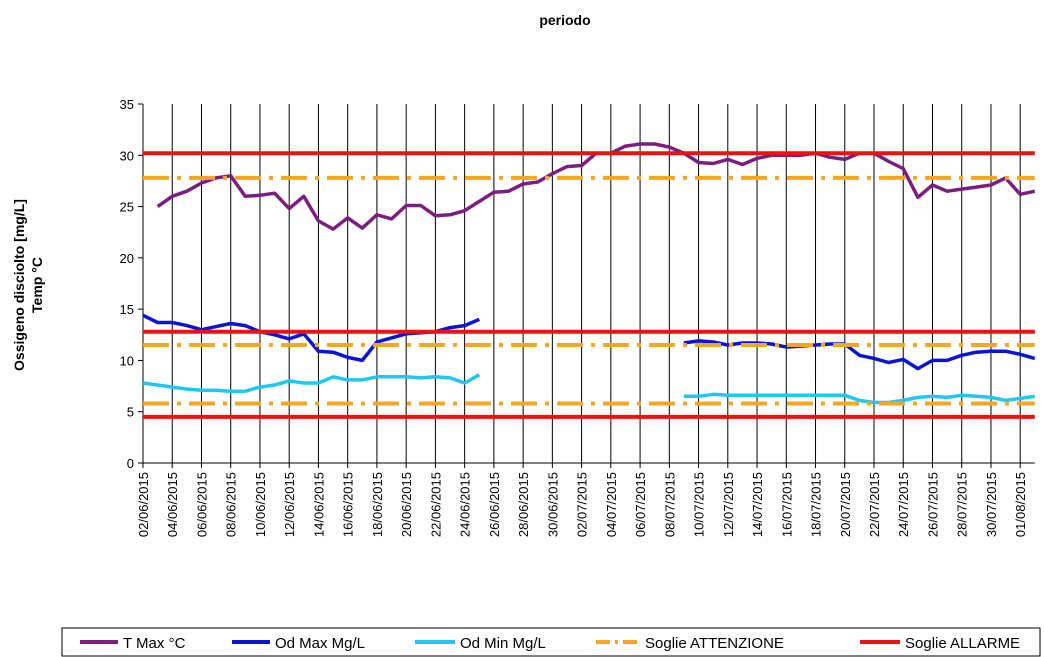  Describe the element at coordinates (611, 504) in the screenshot. I see `x-tick-label: 04/07/2015` at that location.